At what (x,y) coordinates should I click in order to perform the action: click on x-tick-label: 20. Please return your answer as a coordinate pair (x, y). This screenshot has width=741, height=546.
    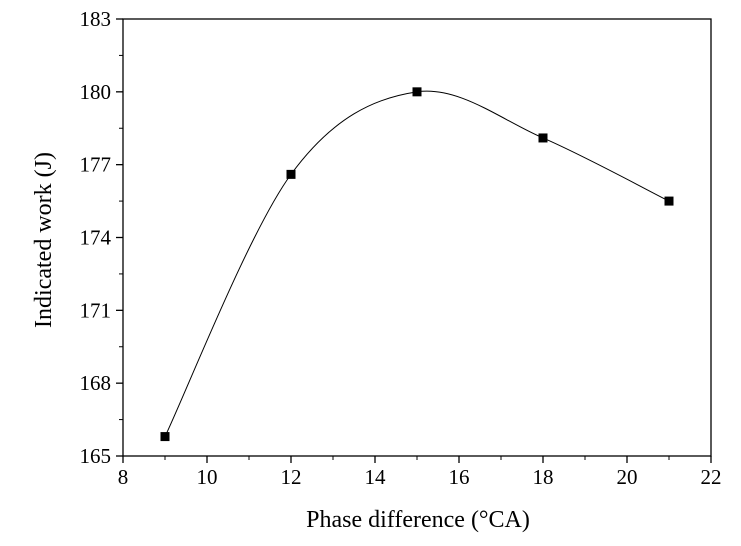
    Looking at the image, I should click on (627, 477).